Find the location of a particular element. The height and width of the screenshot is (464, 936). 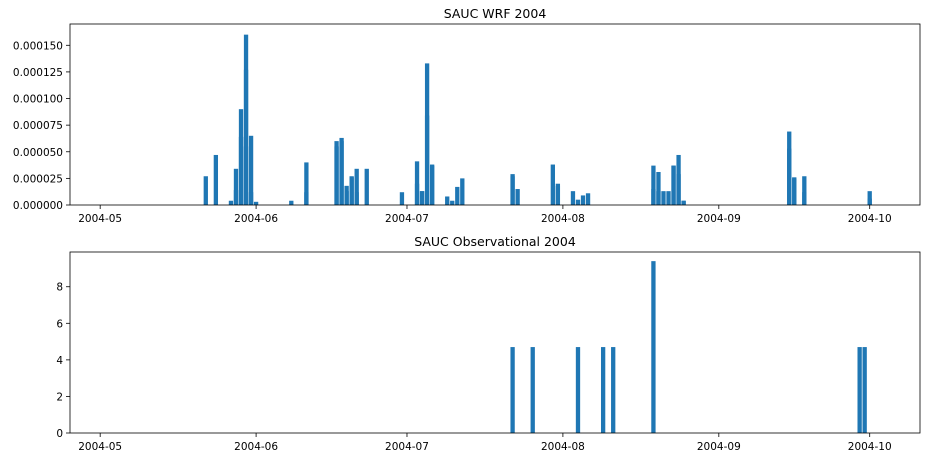

wrf-x-tick-label: 2004-07 is located at coordinates (407, 219).